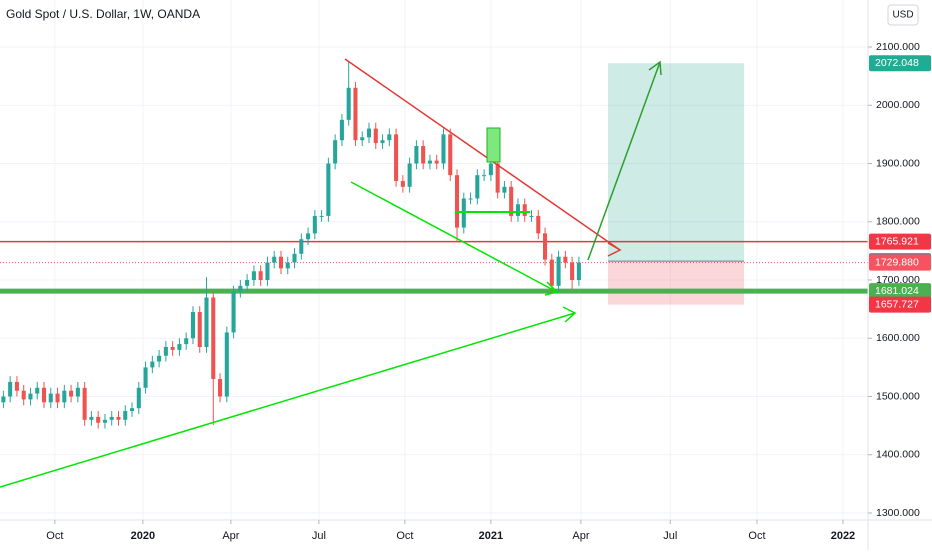 The height and width of the screenshot is (555, 932). Describe the element at coordinates (843, 536) in the screenshot. I see `x-tick-label: 2022` at that location.